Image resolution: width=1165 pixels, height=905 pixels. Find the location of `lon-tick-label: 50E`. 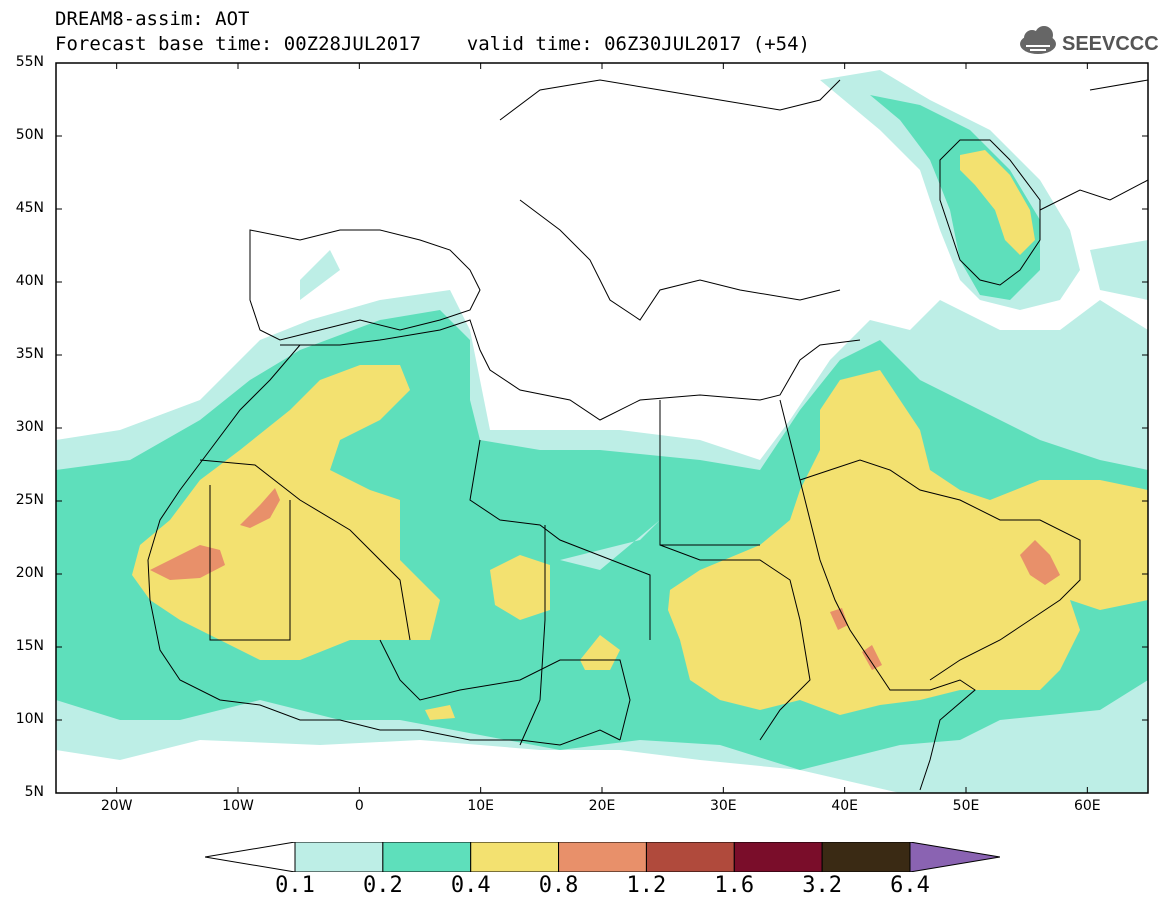

lon-tick-label: 50E is located at coordinates (966, 806).